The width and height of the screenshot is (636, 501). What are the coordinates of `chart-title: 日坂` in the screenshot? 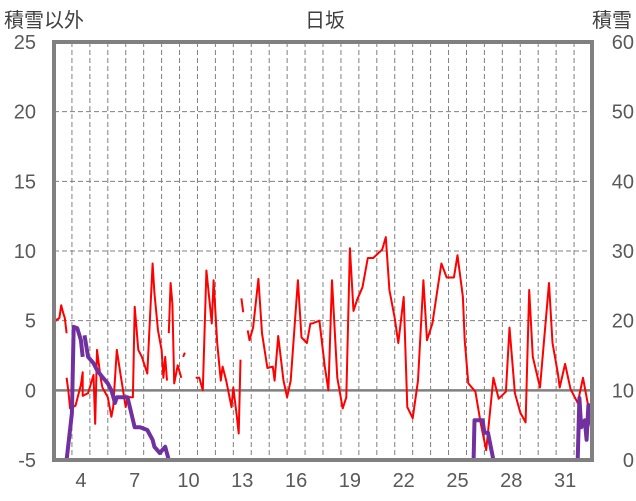 It's located at (325, 20).